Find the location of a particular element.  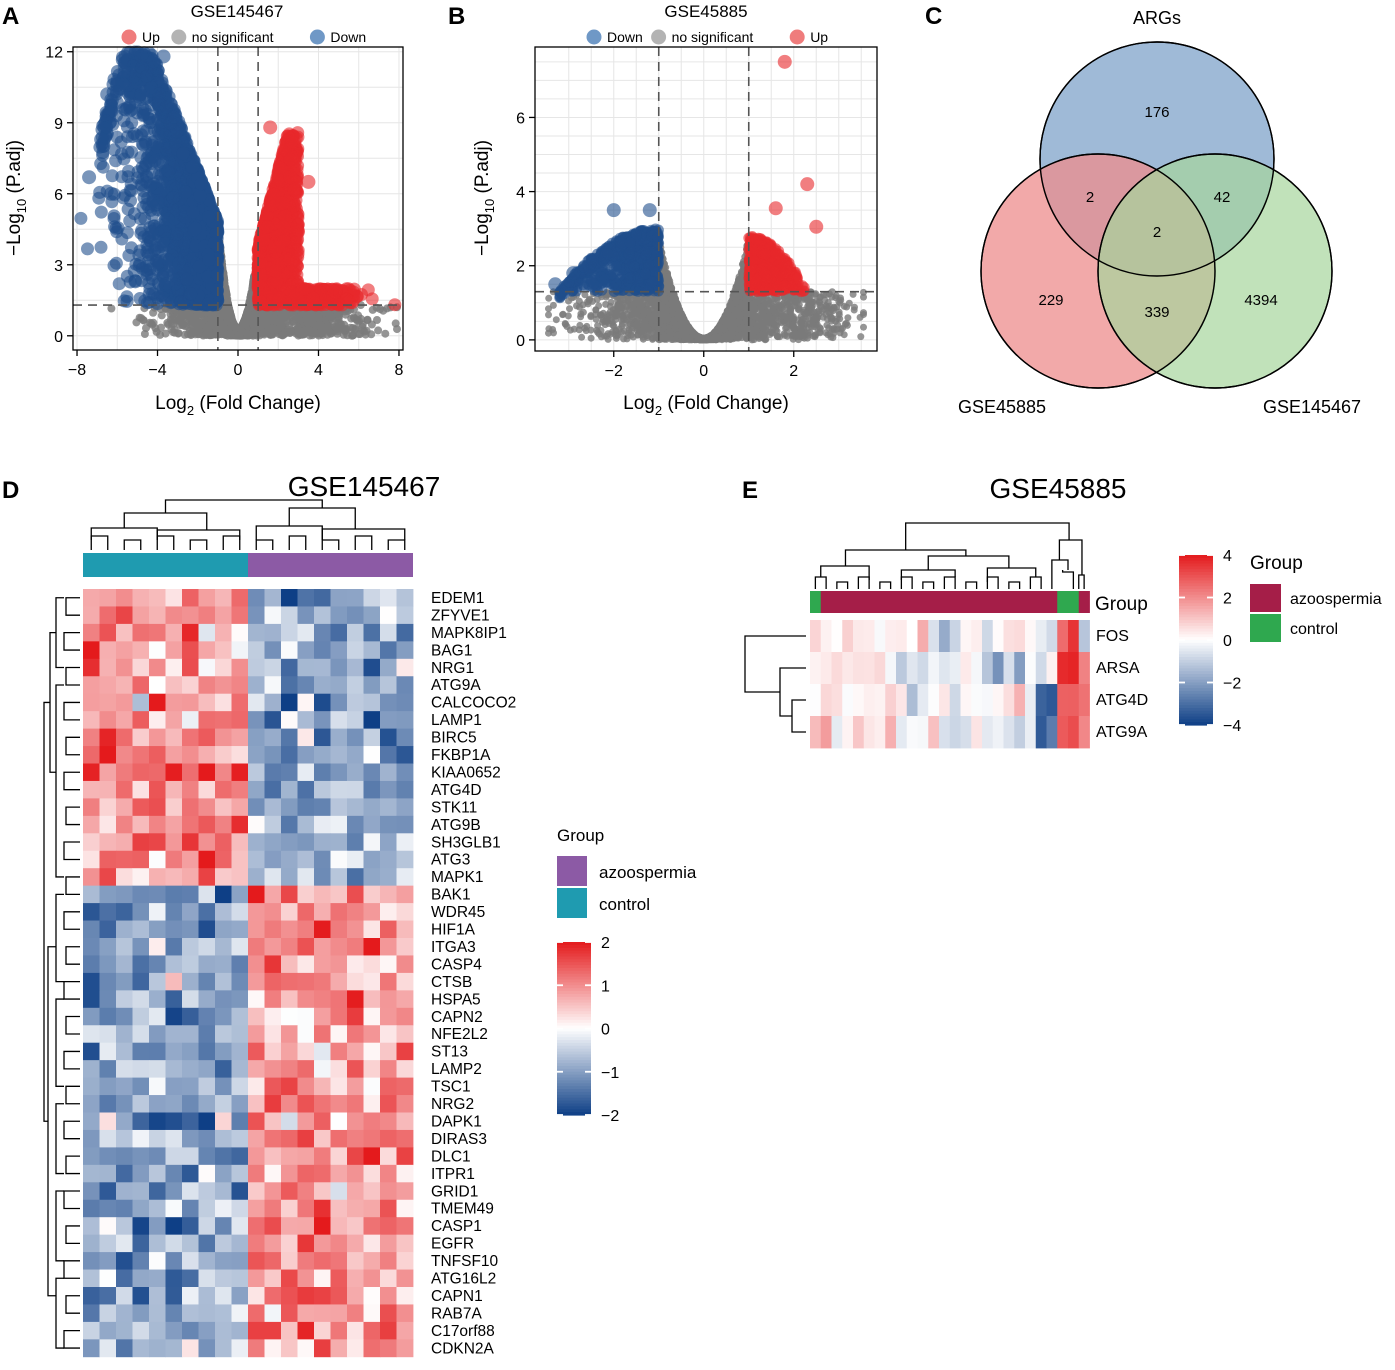

legend-label-ns: no significant is located at coordinates (233, 37).